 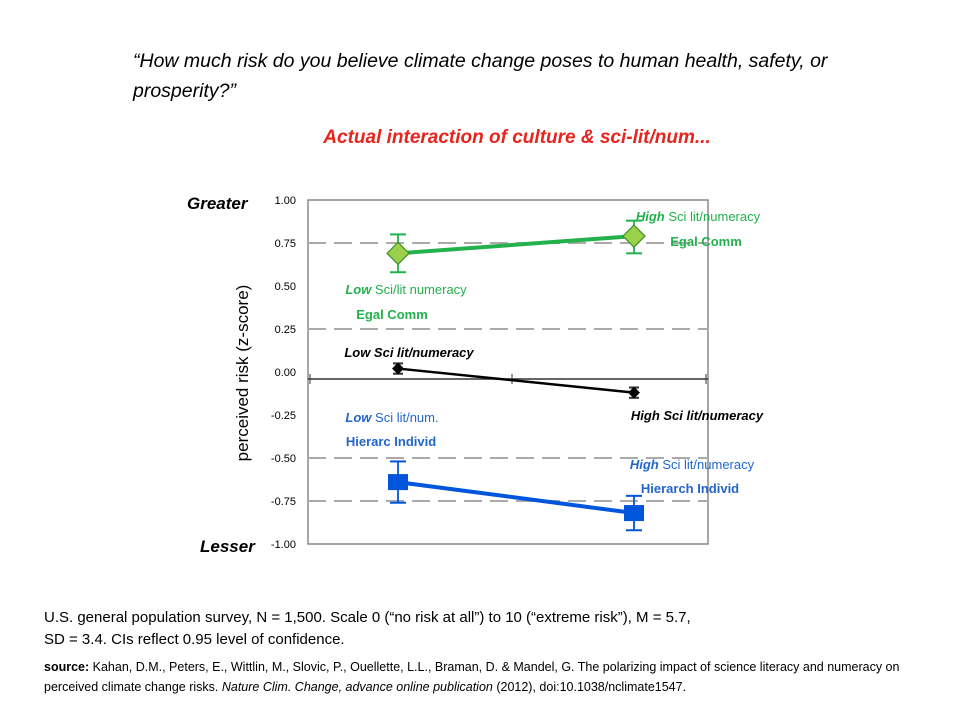 I want to click on y-tick-label: 1.00, so click(x=285, y=201).